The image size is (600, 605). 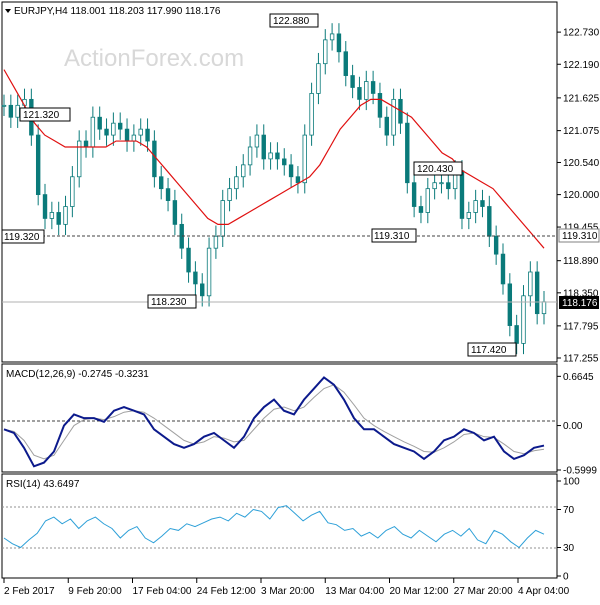 What do you see at coordinates (581, 65) in the screenshot?
I see `price-tick-label: 122.190` at bounding box center [581, 65].